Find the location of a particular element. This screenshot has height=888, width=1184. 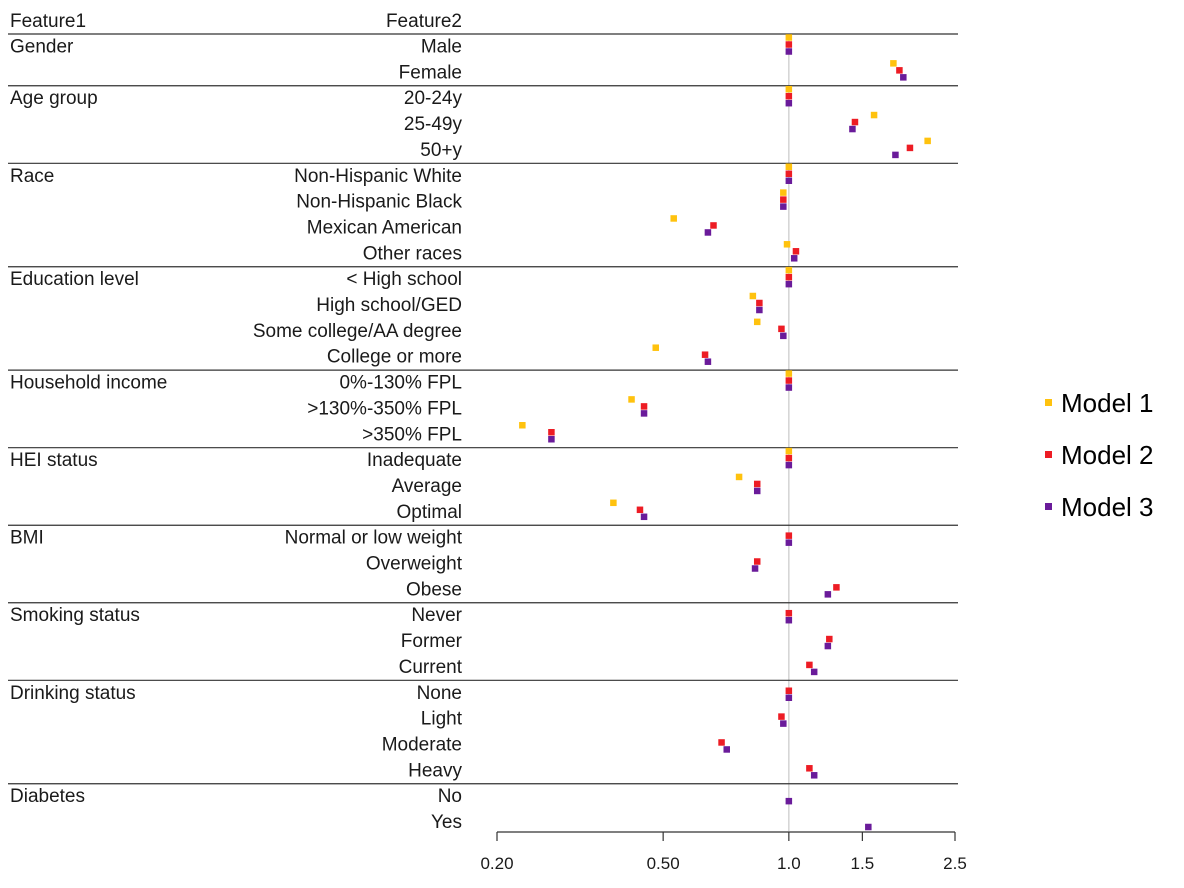

x-axis: 0.20 0.50 1.0 1.5 2.5 is located at coordinates (723, 852).